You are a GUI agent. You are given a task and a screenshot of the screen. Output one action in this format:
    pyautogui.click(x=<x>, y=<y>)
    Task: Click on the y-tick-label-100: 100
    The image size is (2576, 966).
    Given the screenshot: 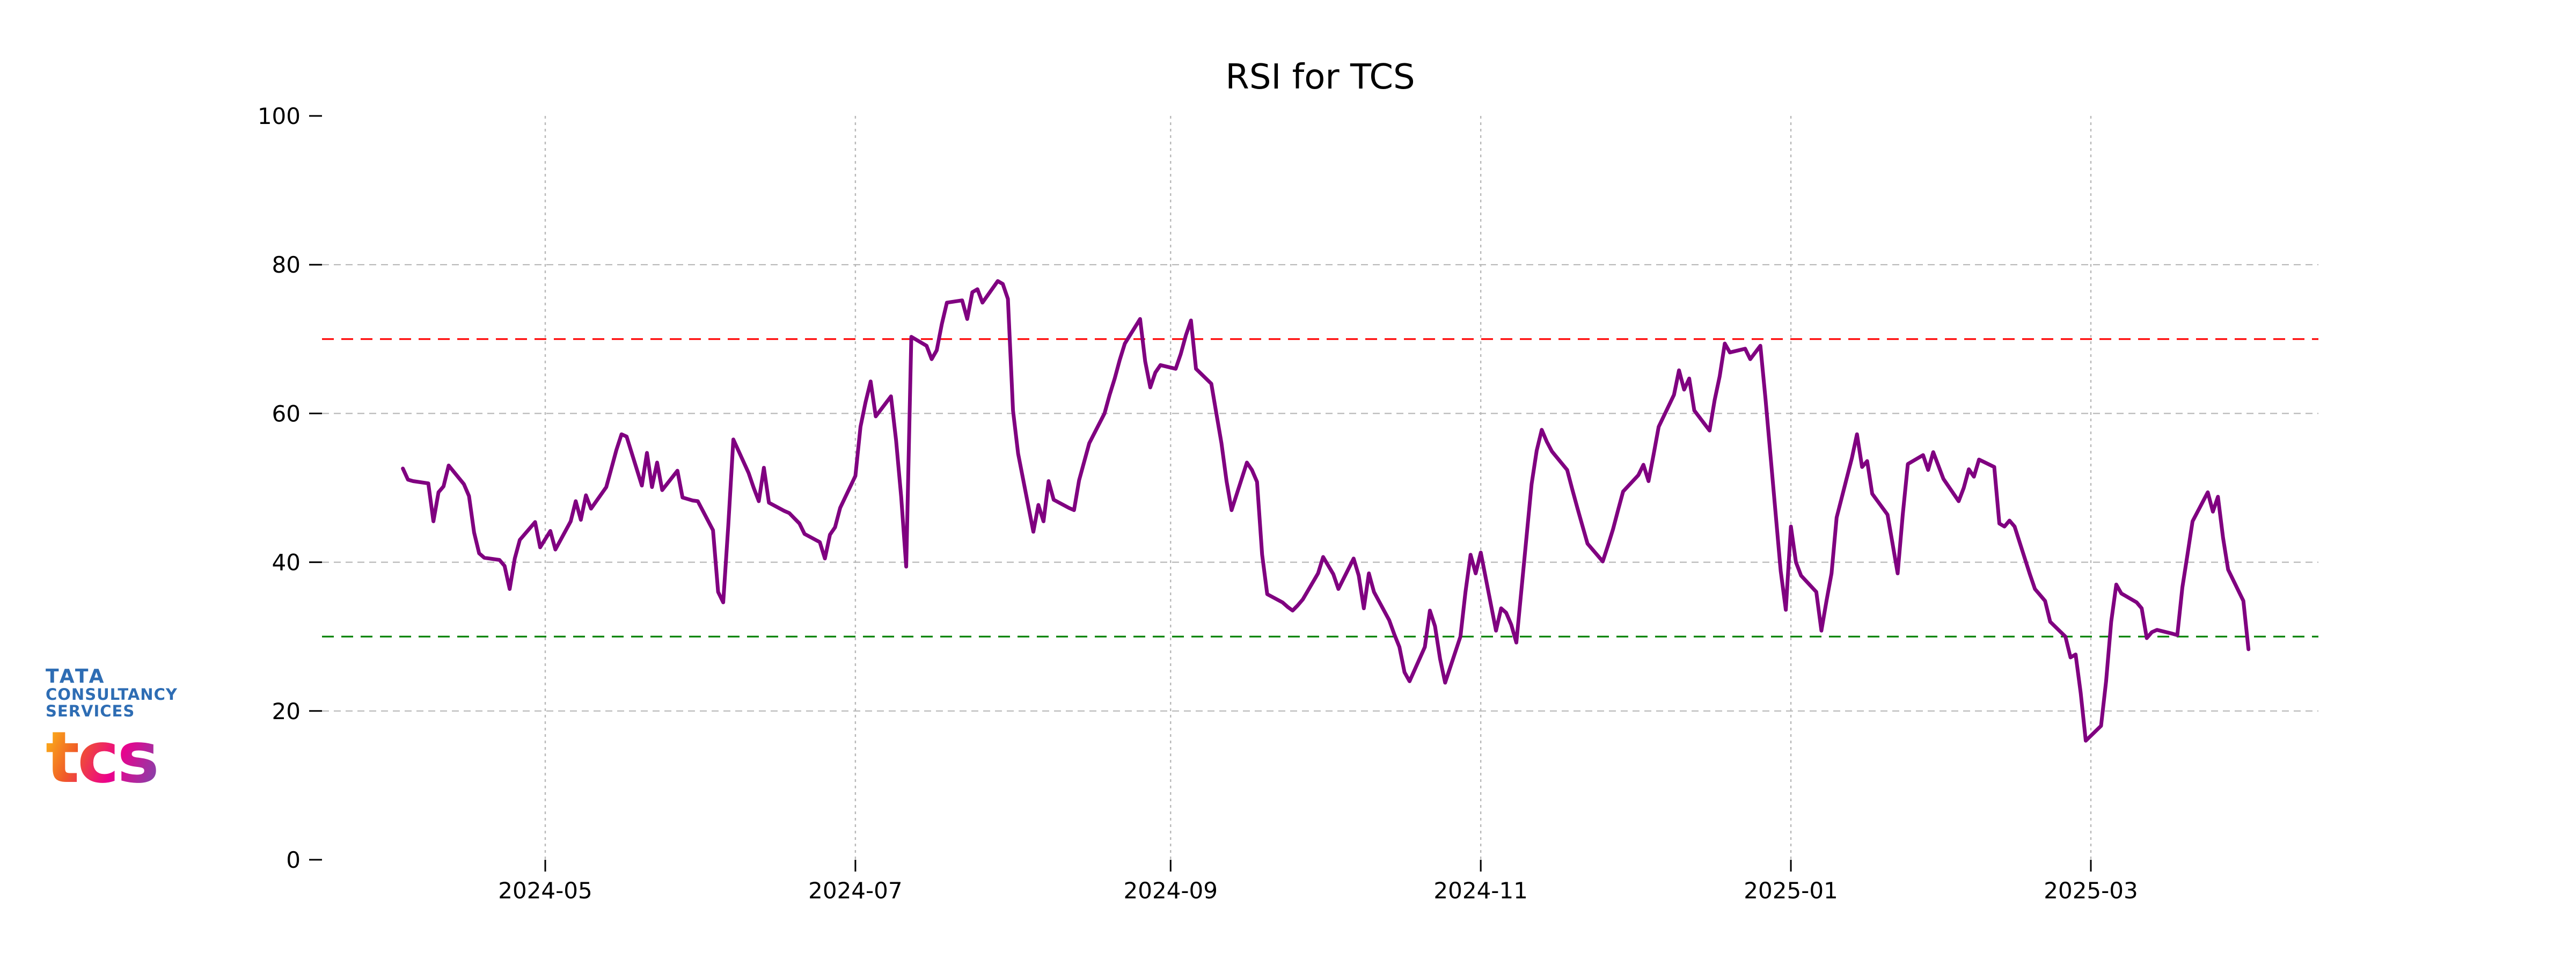 What is the action you would take?
    pyautogui.click(x=279, y=116)
    